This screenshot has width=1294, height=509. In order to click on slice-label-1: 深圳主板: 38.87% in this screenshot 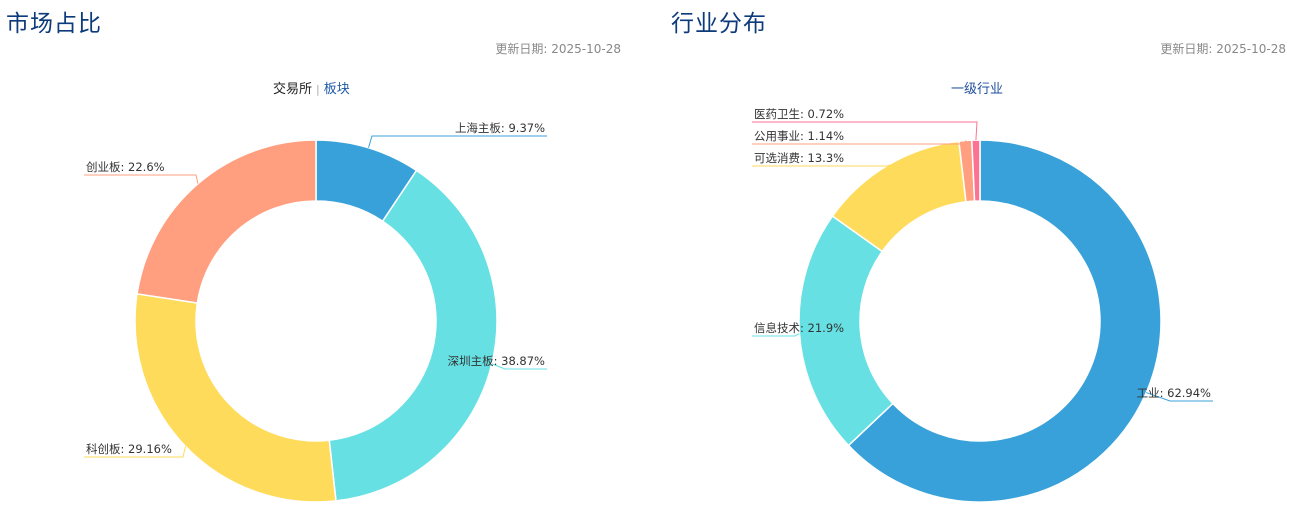, I will do `click(496, 361)`.